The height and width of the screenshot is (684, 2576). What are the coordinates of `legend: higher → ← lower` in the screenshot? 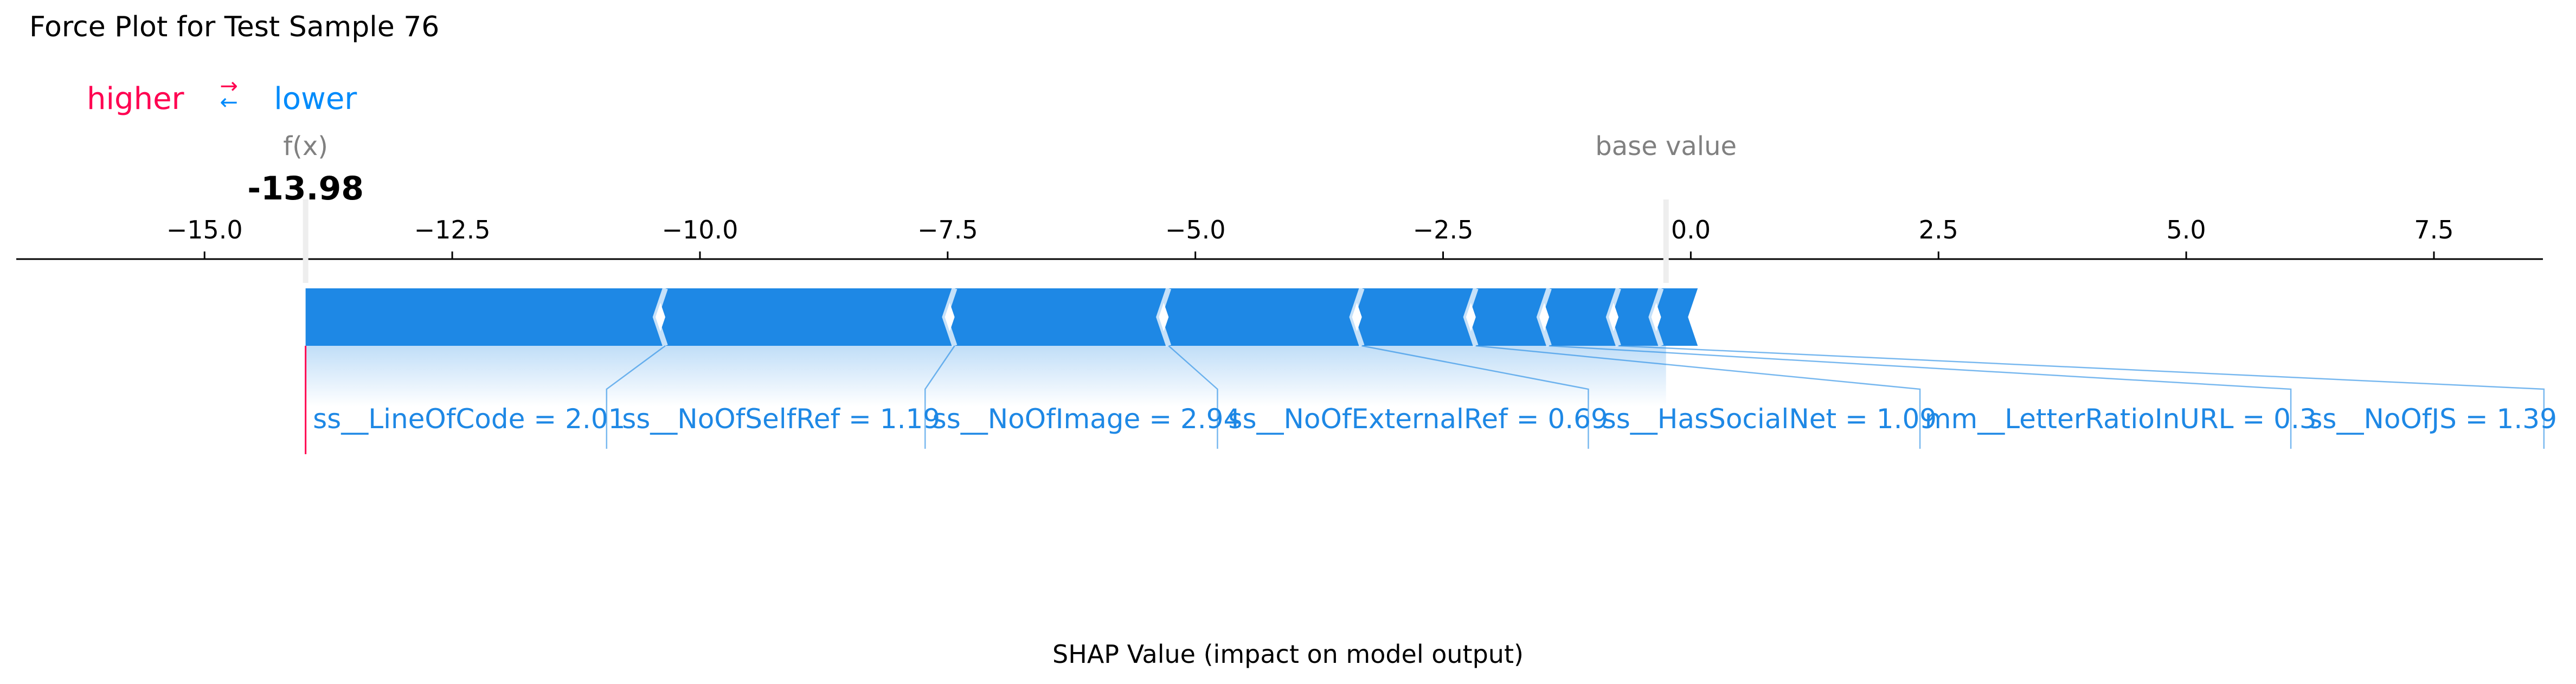 It's located at (222, 96).